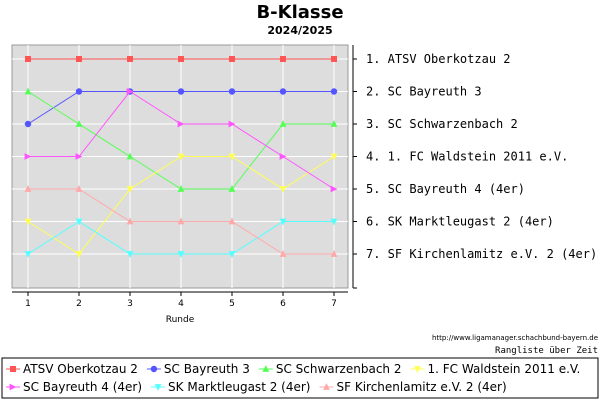 The width and height of the screenshot is (600, 400). What do you see at coordinates (130, 304) in the screenshot?
I see `x-tick-label: 3` at bounding box center [130, 304].